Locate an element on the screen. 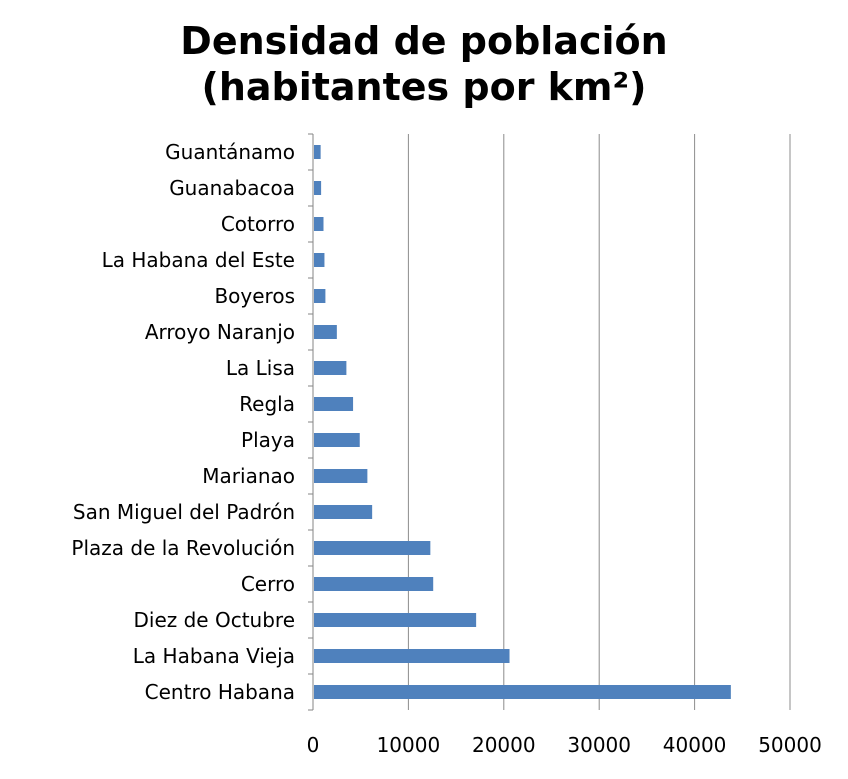  x-tick-label: 50000 is located at coordinates (790, 745).